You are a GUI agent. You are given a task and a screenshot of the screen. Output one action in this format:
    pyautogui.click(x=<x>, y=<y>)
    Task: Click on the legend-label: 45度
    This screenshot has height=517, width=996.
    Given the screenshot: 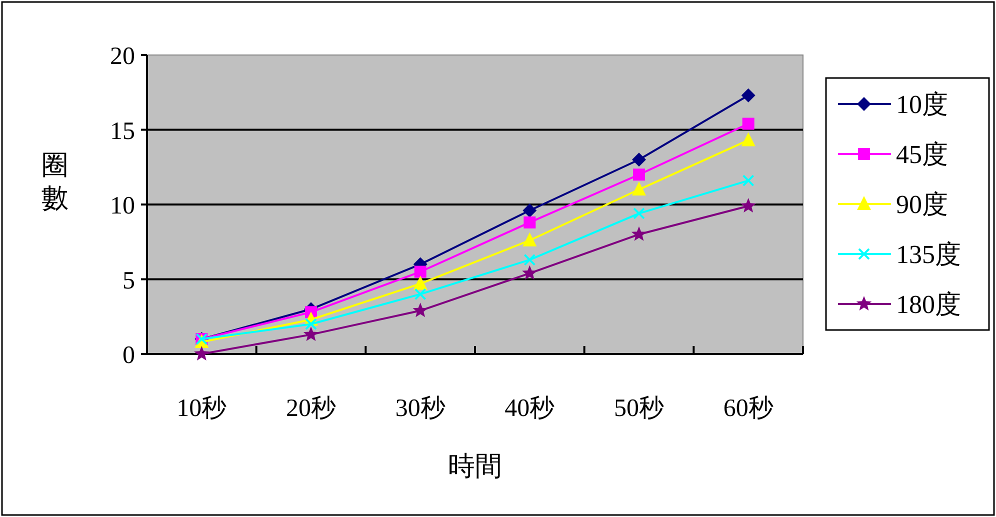 What is the action you would take?
    pyautogui.click(x=922, y=154)
    